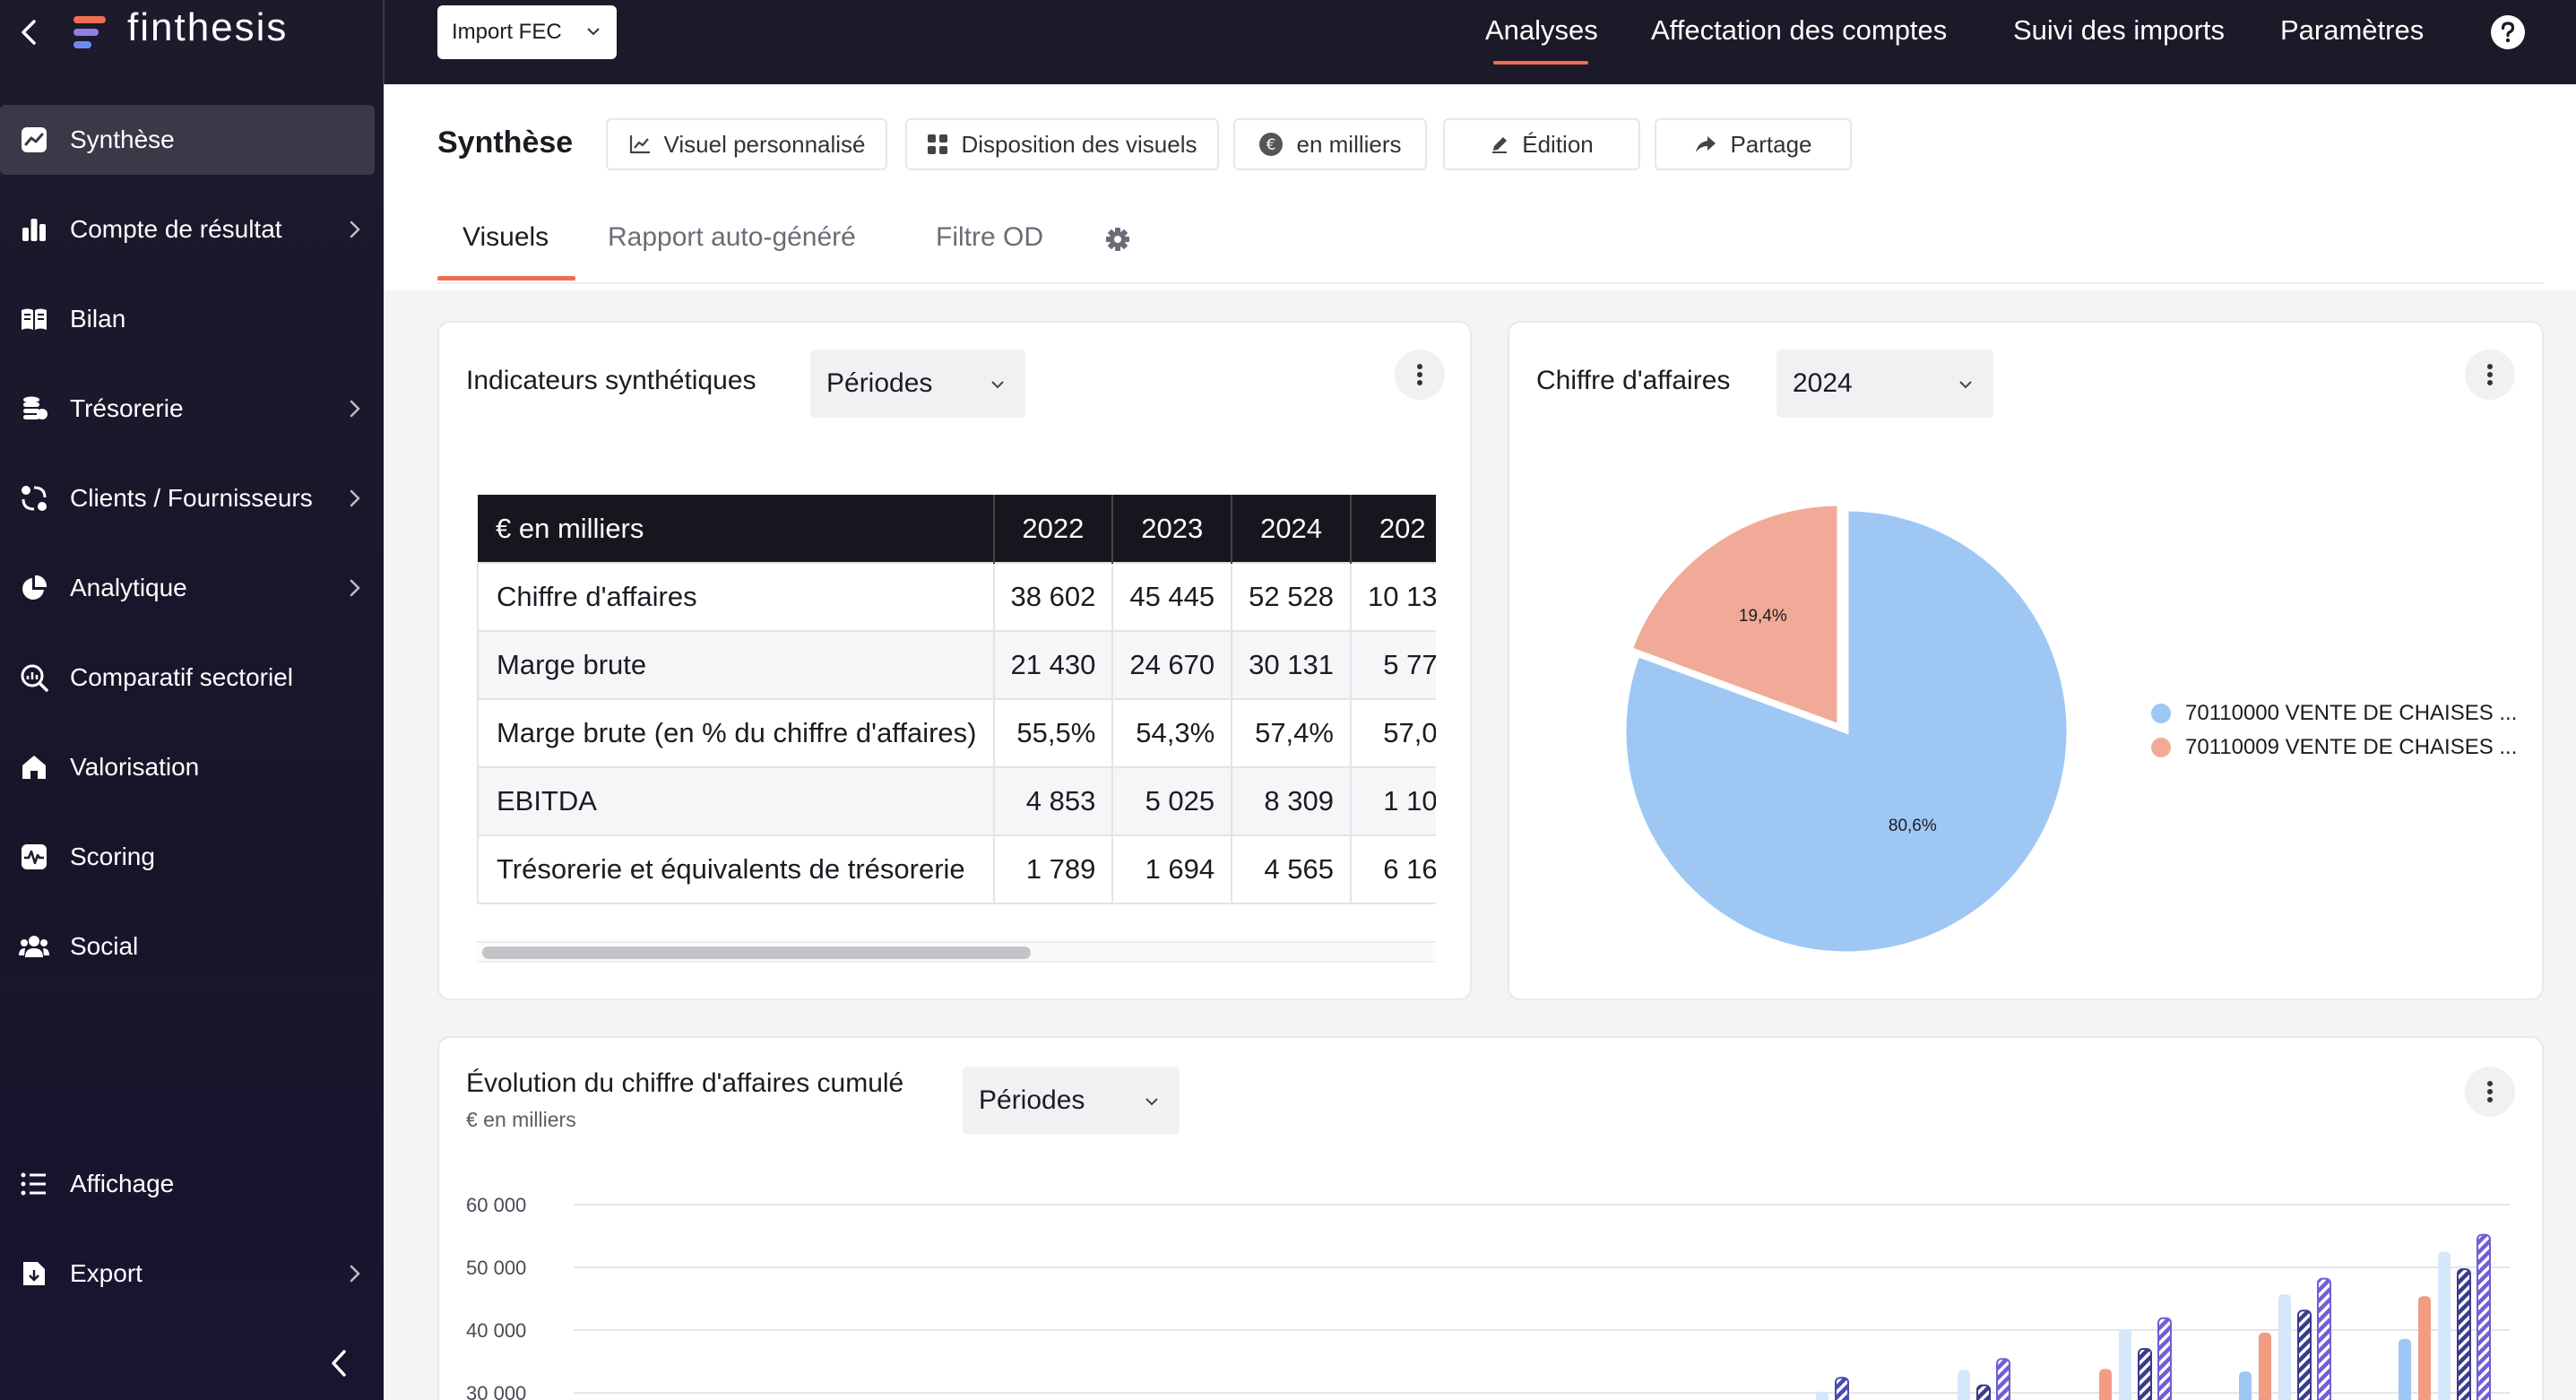 The height and width of the screenshot is (1400, 2576). What do you see at coordinates (938, 144) in the screenshot?
I see `grid-icon` at bounding box center [938, 144].